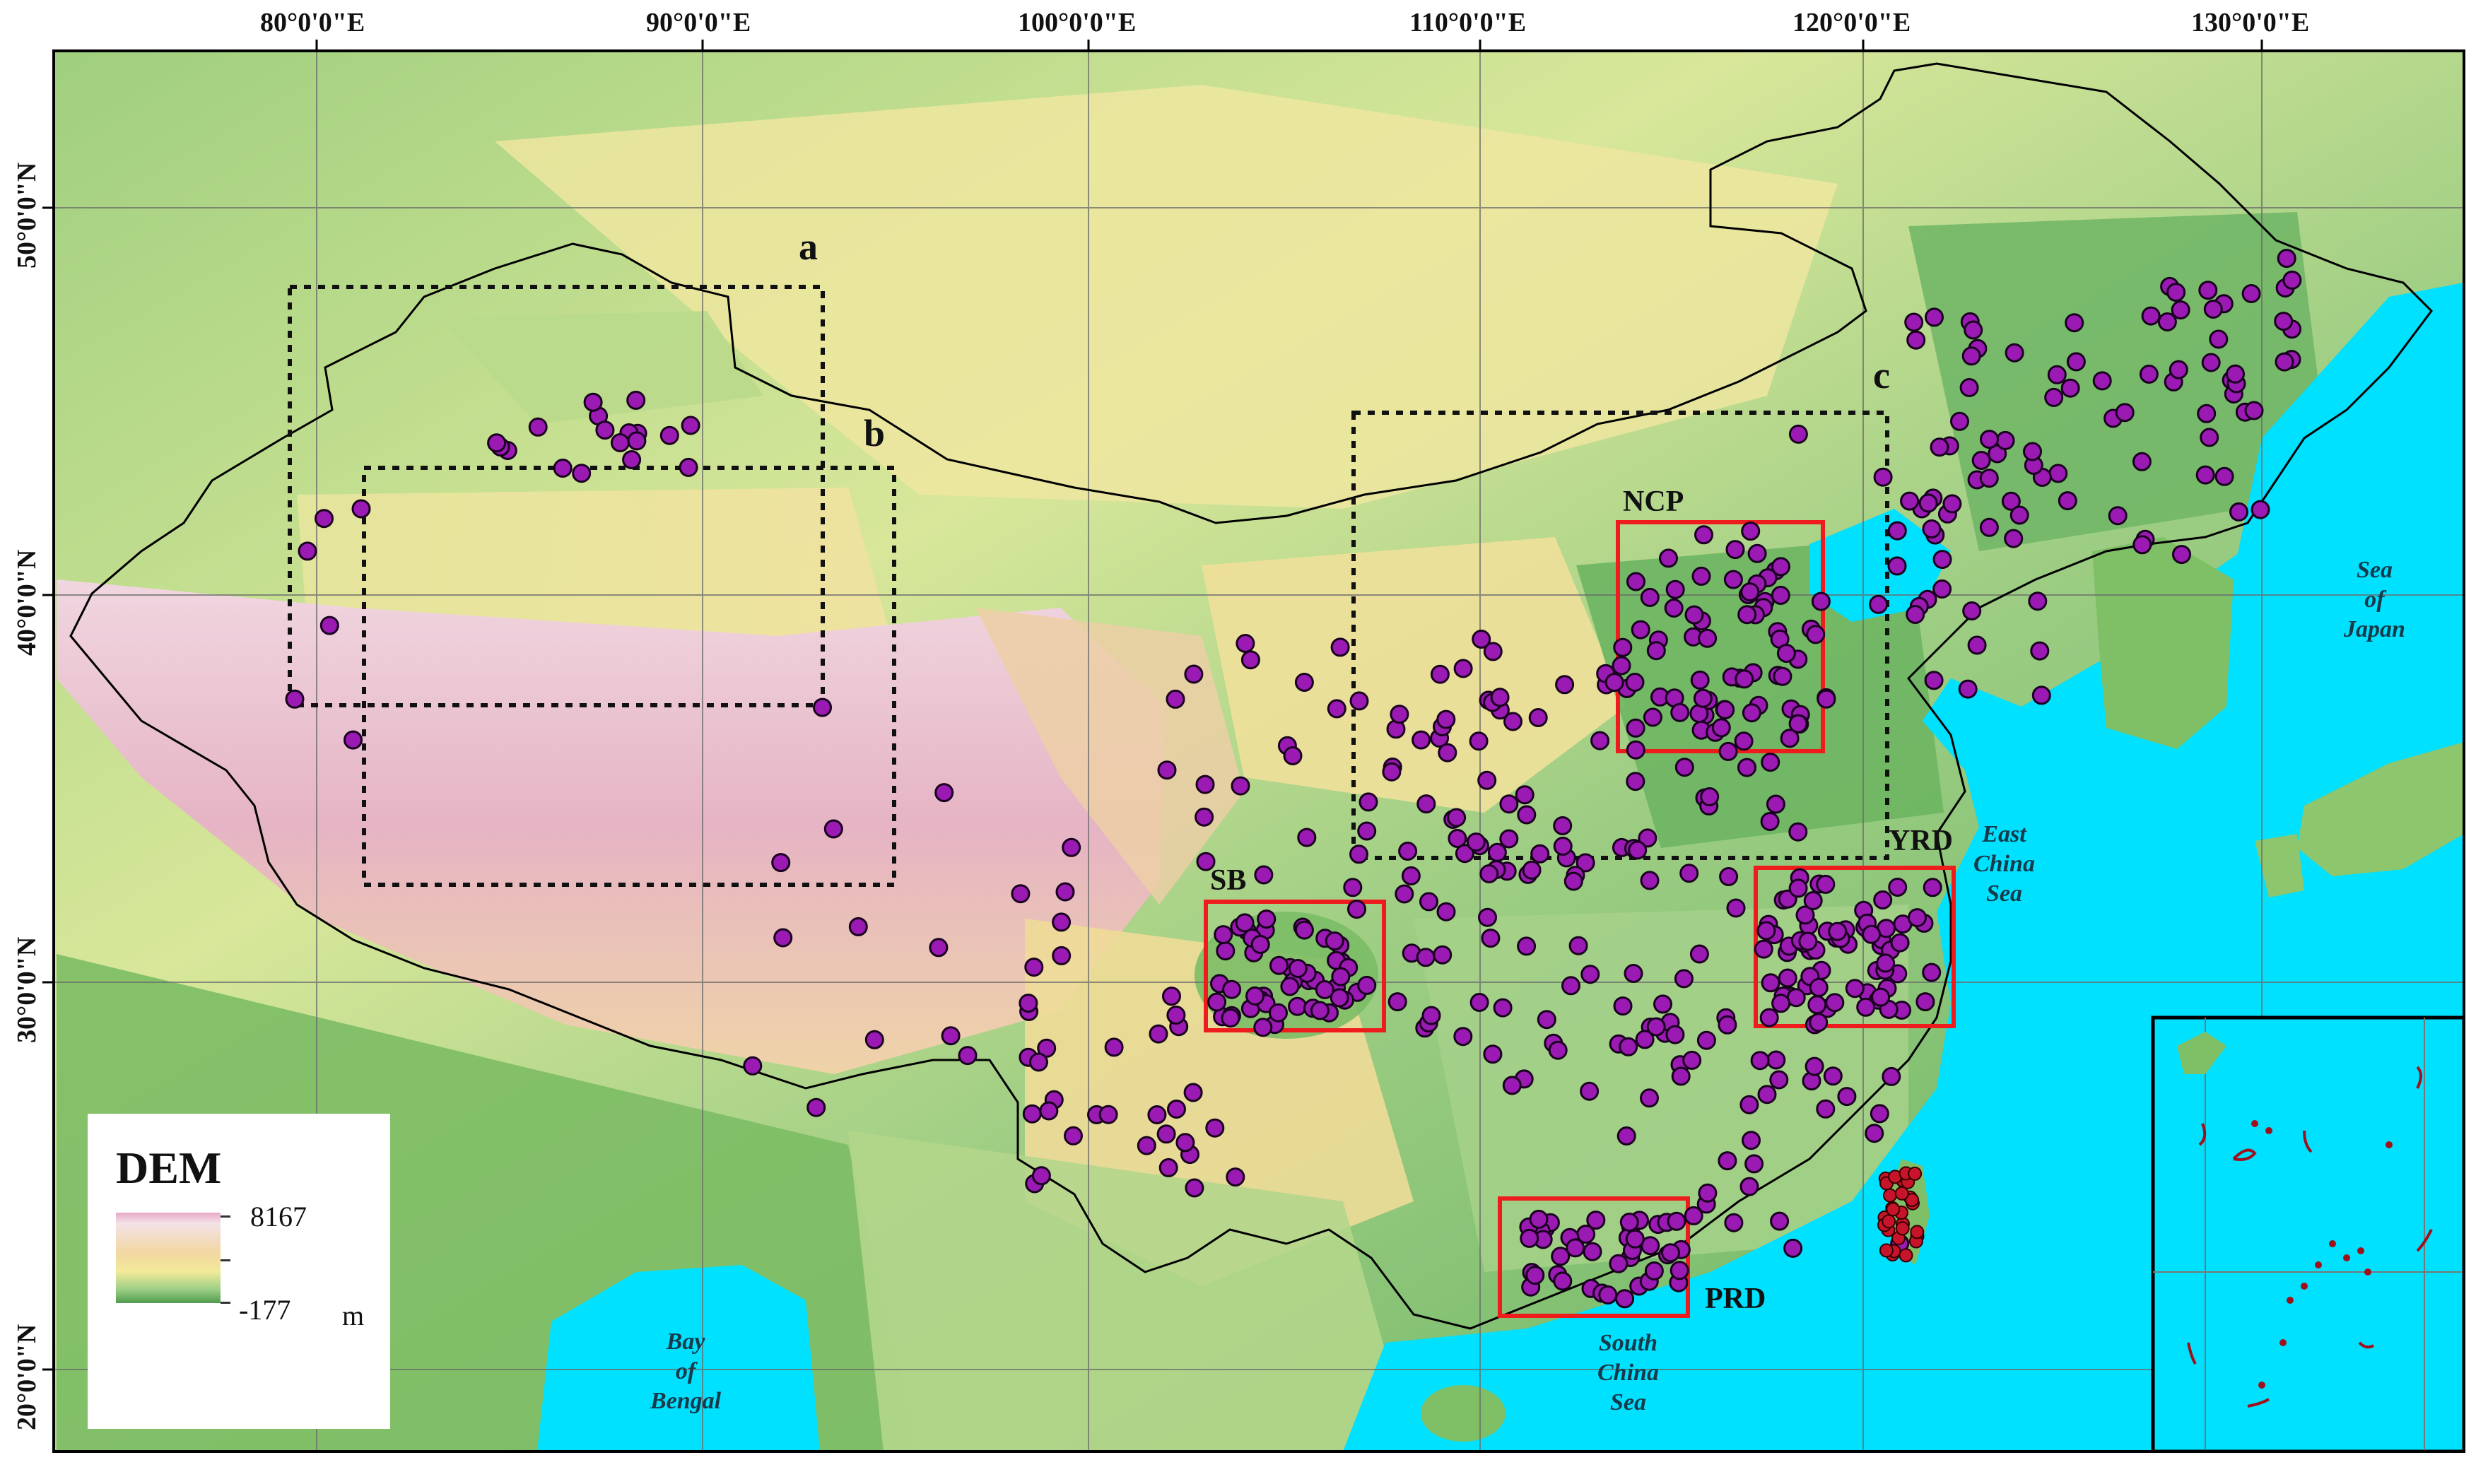  What do you see at coordinates (629, 676) in the screenshot?
I see `study-box-b` at bounding box center [629, 676].